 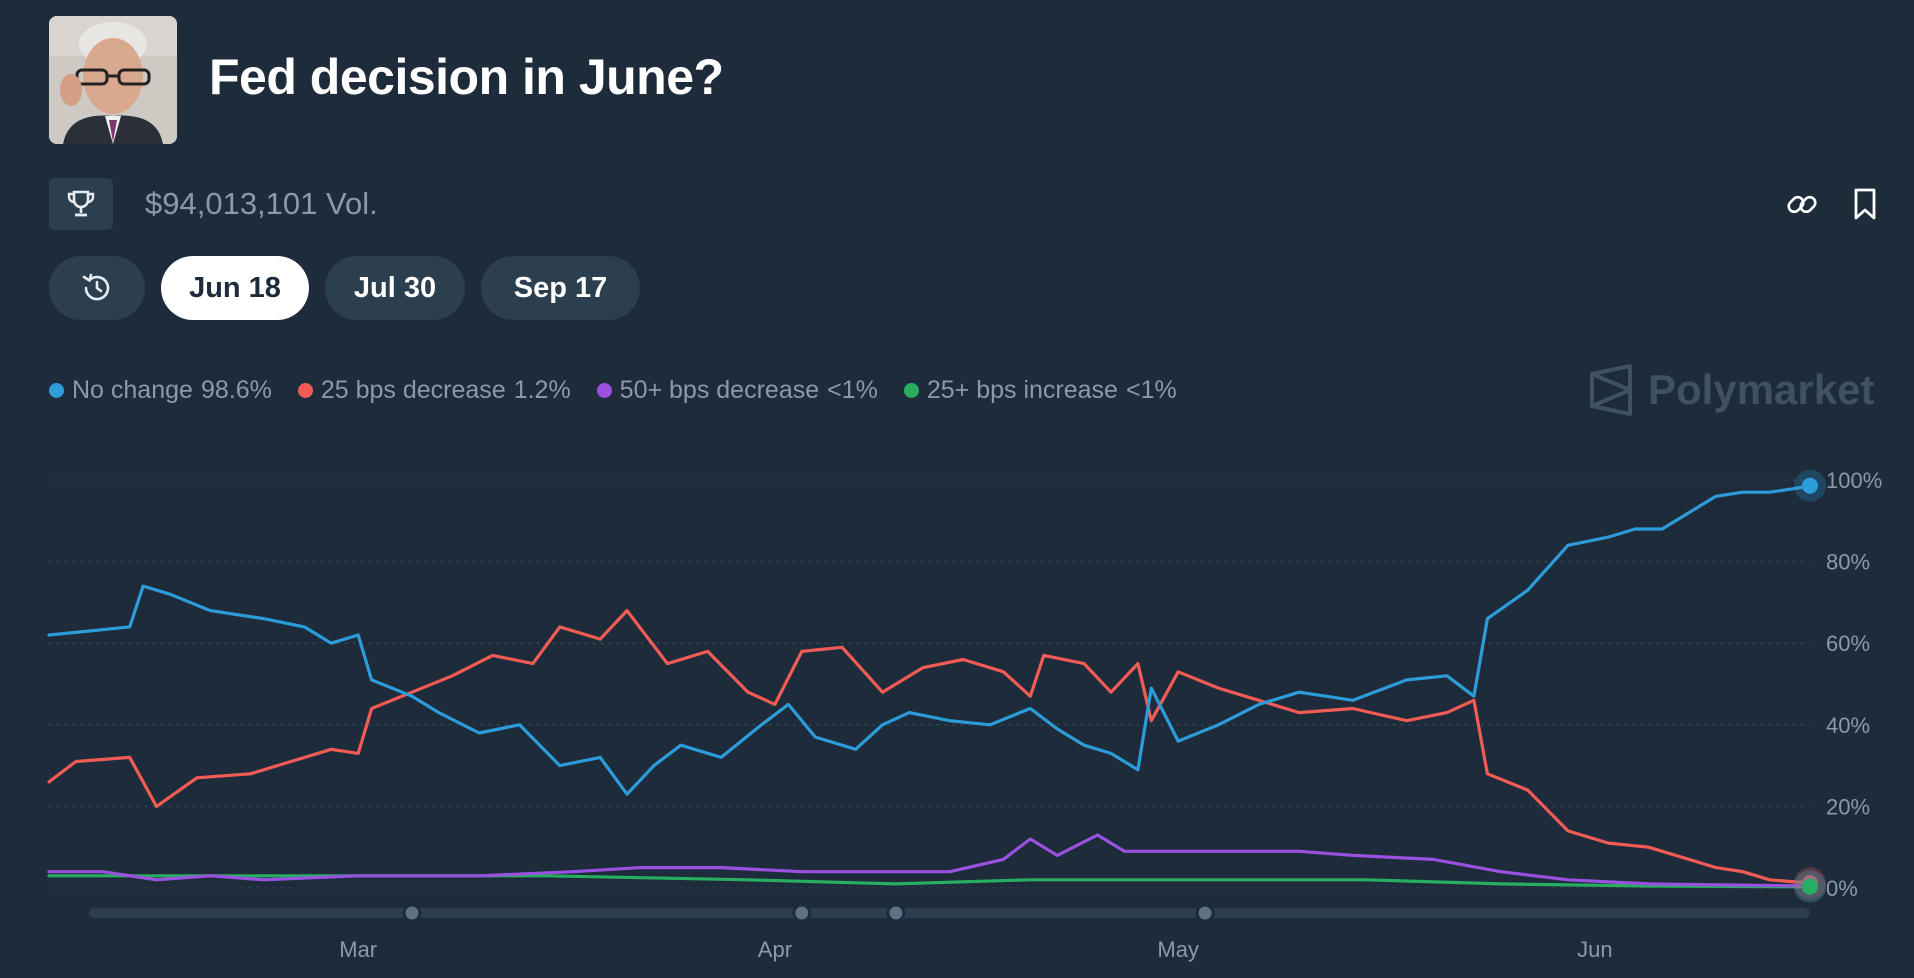 I want to click on trophy-badge, so click(x=81, y=204).